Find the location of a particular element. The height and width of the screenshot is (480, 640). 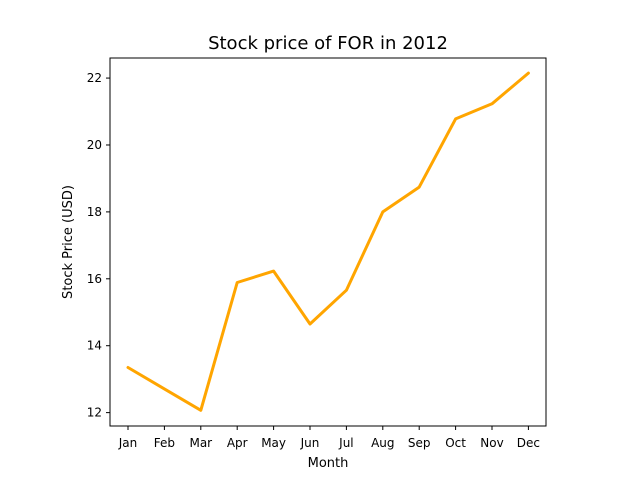

x-tick-label: Jul is located at coordinates (345, 443).